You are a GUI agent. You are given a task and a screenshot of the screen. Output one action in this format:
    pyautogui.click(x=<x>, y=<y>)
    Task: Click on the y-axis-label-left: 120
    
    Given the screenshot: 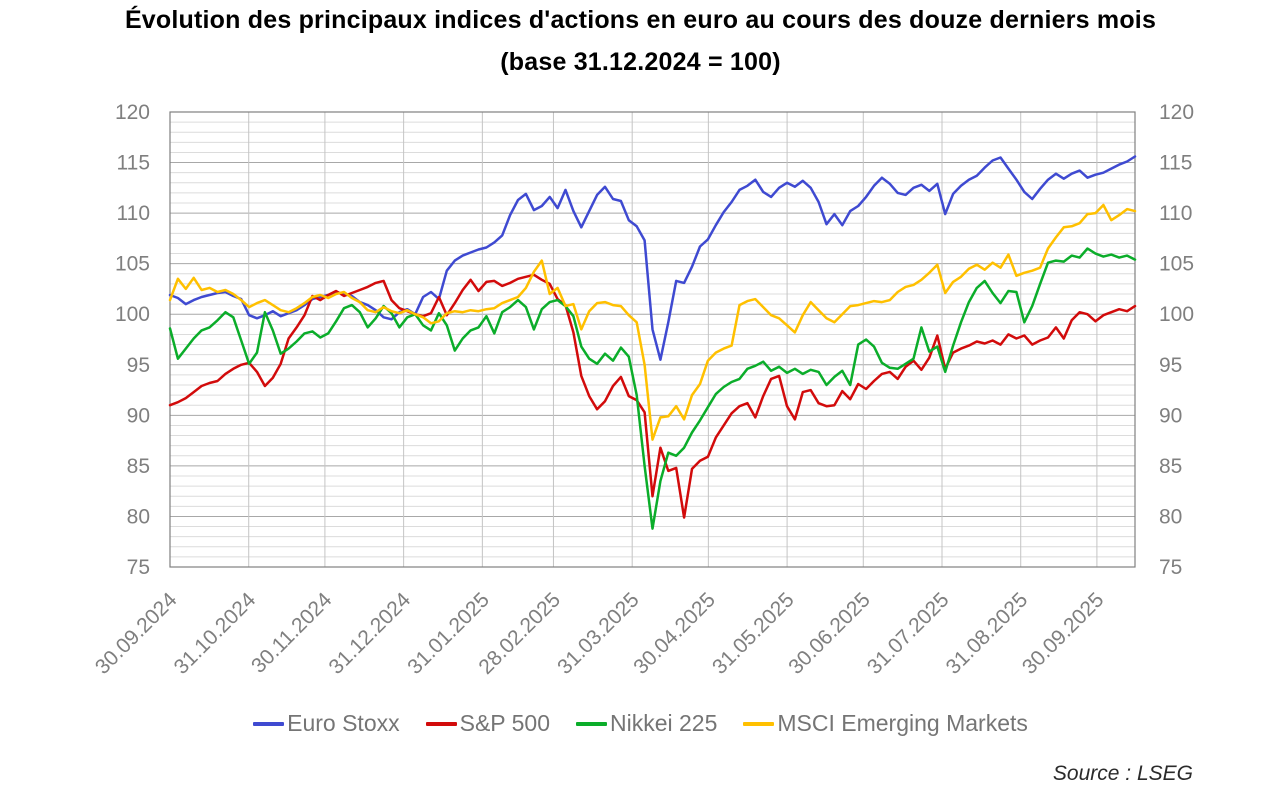 What is the action you would take?
    pyautogui.click(x=132, y=112)
    